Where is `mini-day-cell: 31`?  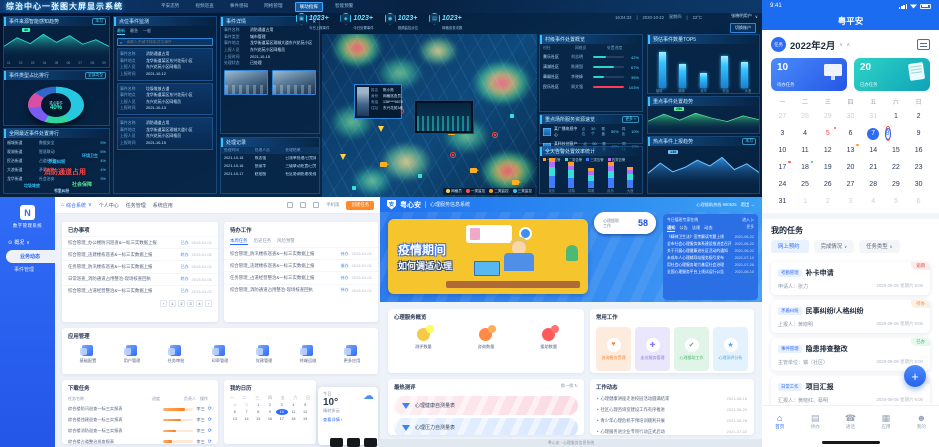 mini-day-cell: 31 is located at coordinates (246, 405).